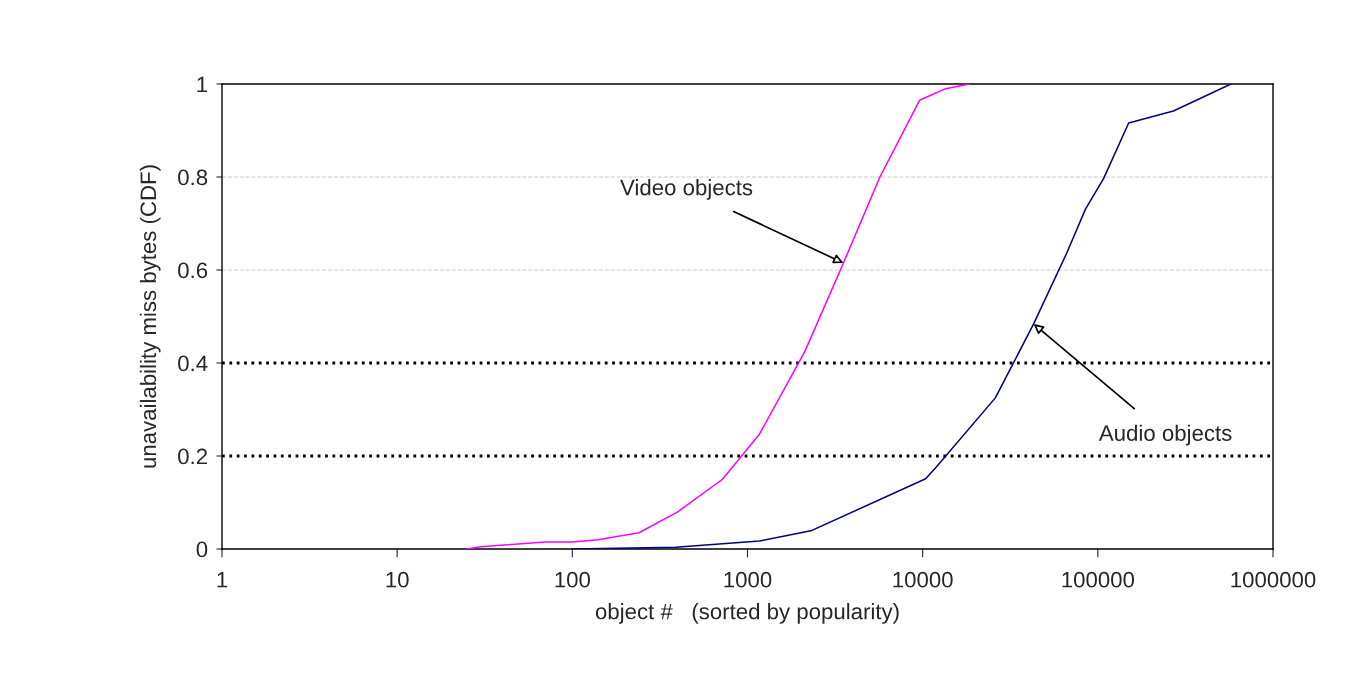 The image size is (1359, 693). Describe the element at coordinates (572, 579) in the screenshot. I see `x-tick-label: 100` at that location.